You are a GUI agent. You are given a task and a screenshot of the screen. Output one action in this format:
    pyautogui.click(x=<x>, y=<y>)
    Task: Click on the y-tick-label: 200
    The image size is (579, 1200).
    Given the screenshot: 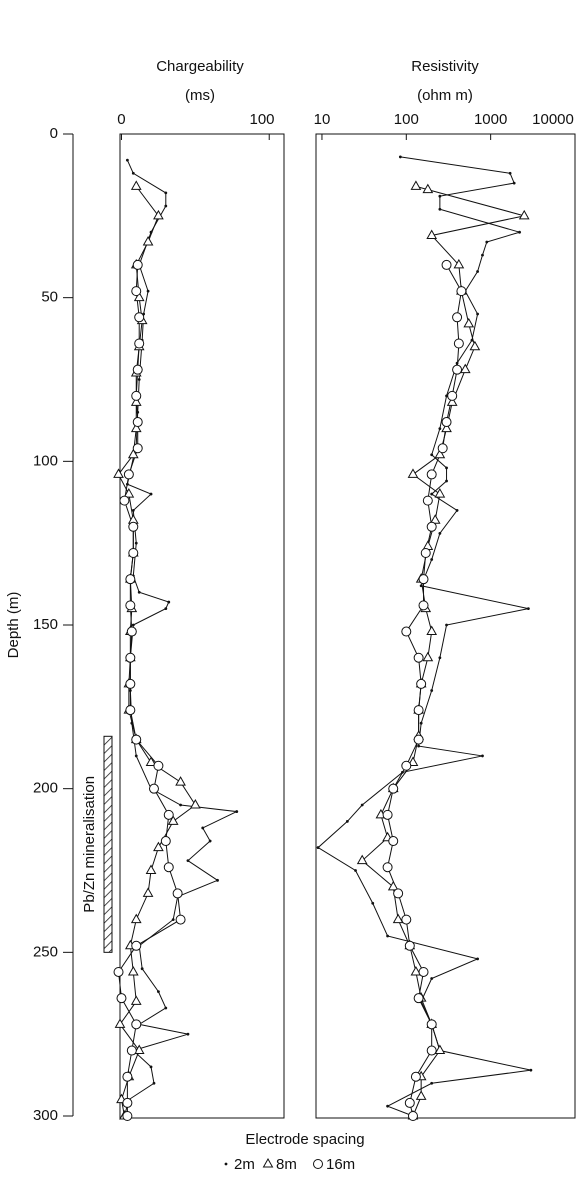 What is the action you would take?
    pyautogui.click(x=45, y=788)
    